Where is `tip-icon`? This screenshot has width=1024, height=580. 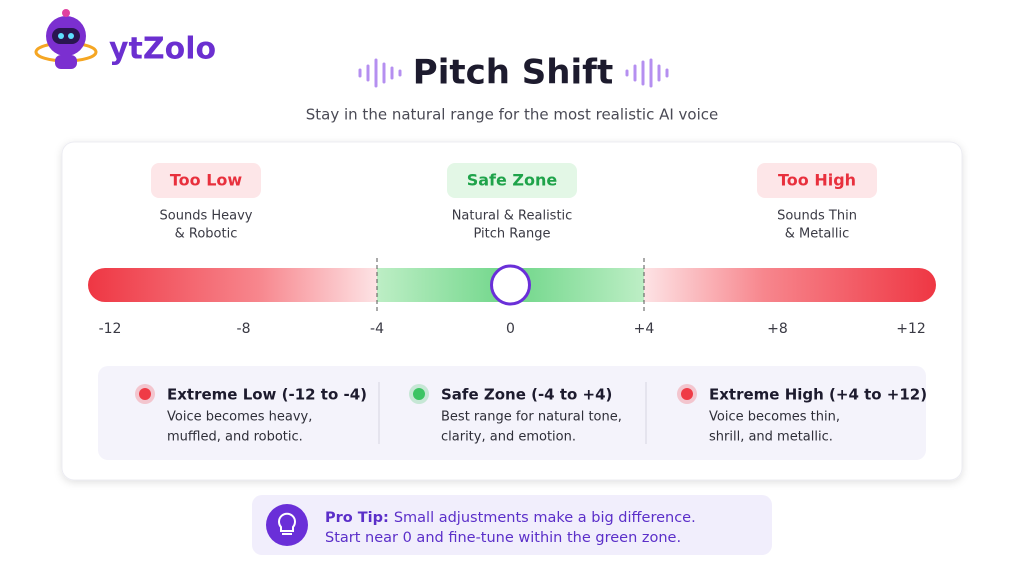
tip-icon is located at coordinates (287, 525).